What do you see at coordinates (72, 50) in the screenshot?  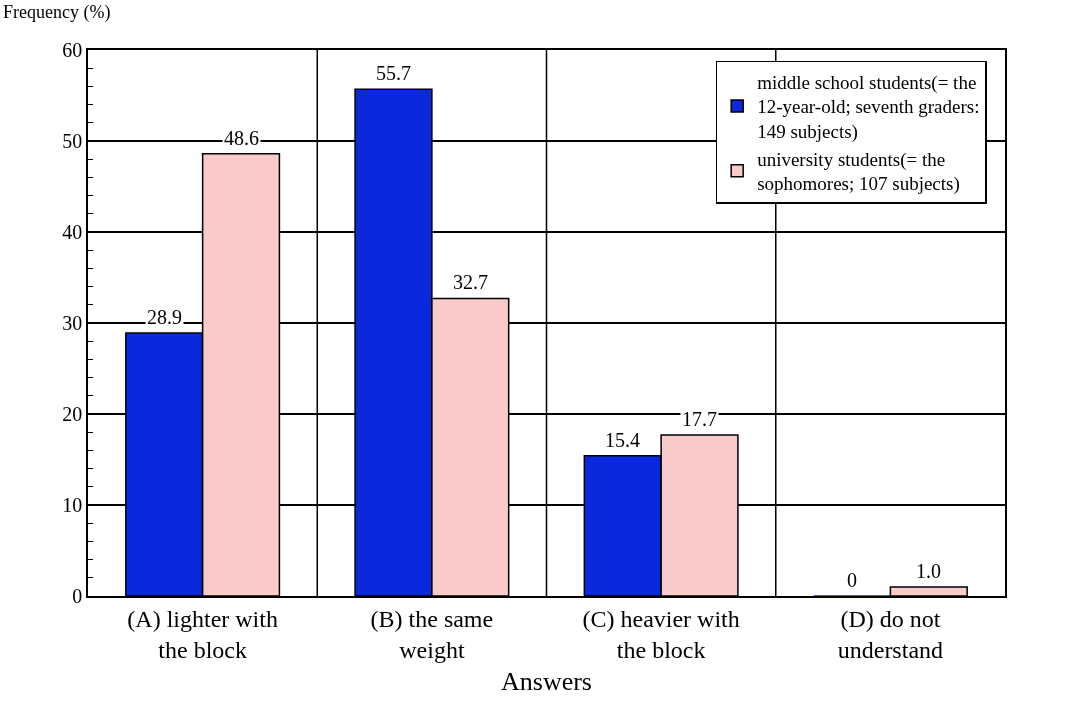 I see `y-tick-label: 60` at bounding box center [72, 50].